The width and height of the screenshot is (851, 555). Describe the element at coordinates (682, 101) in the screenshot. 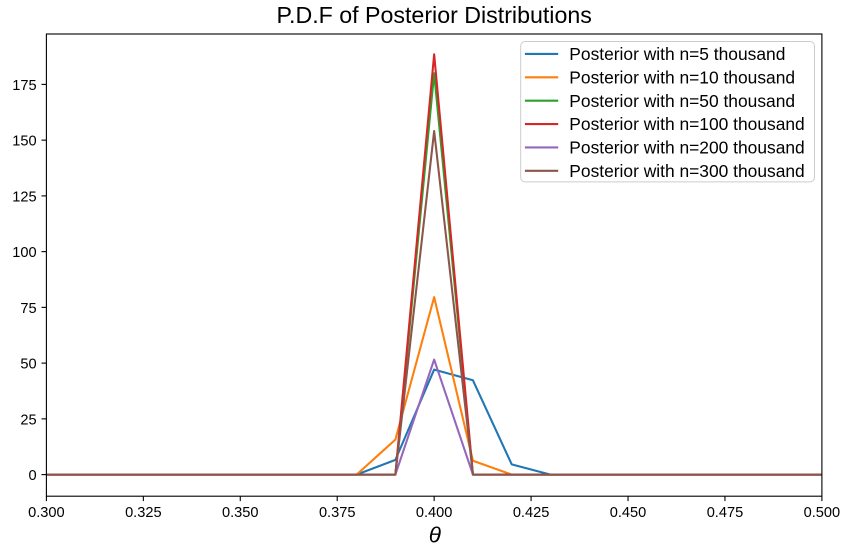

I see `svg-text: Posterior with n=50 thousand` at that location.